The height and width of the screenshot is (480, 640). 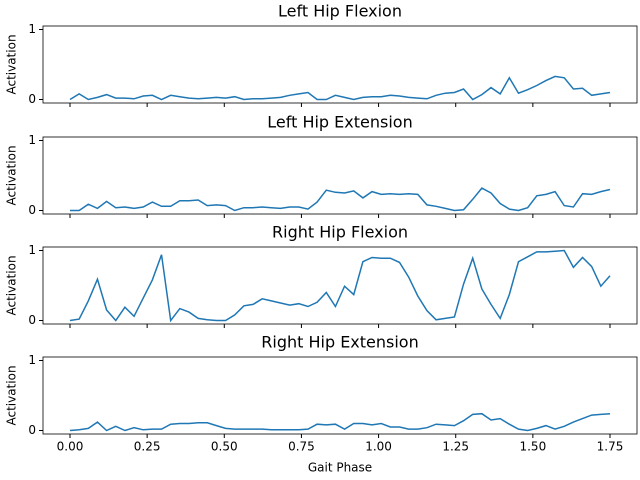 What do you see at coordinates (301, 447) in the screenshot?
I see `x-tick-label: 0.75` at bounding box center [301, 447].